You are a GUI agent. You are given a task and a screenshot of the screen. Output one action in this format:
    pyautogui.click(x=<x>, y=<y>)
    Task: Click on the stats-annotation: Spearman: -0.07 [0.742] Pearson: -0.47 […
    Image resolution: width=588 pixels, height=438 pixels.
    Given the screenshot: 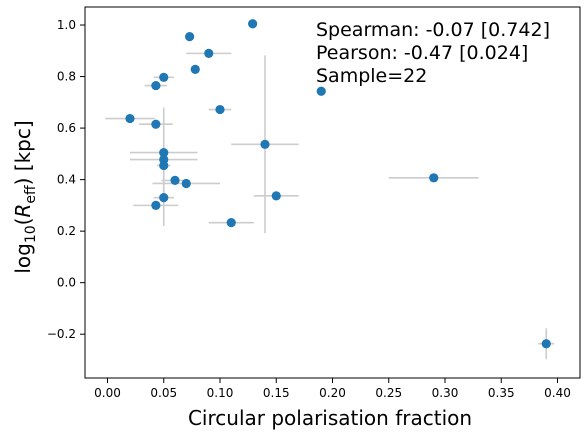 What is the action you would take?
    pyautogui.click(x=433, y=53)
    